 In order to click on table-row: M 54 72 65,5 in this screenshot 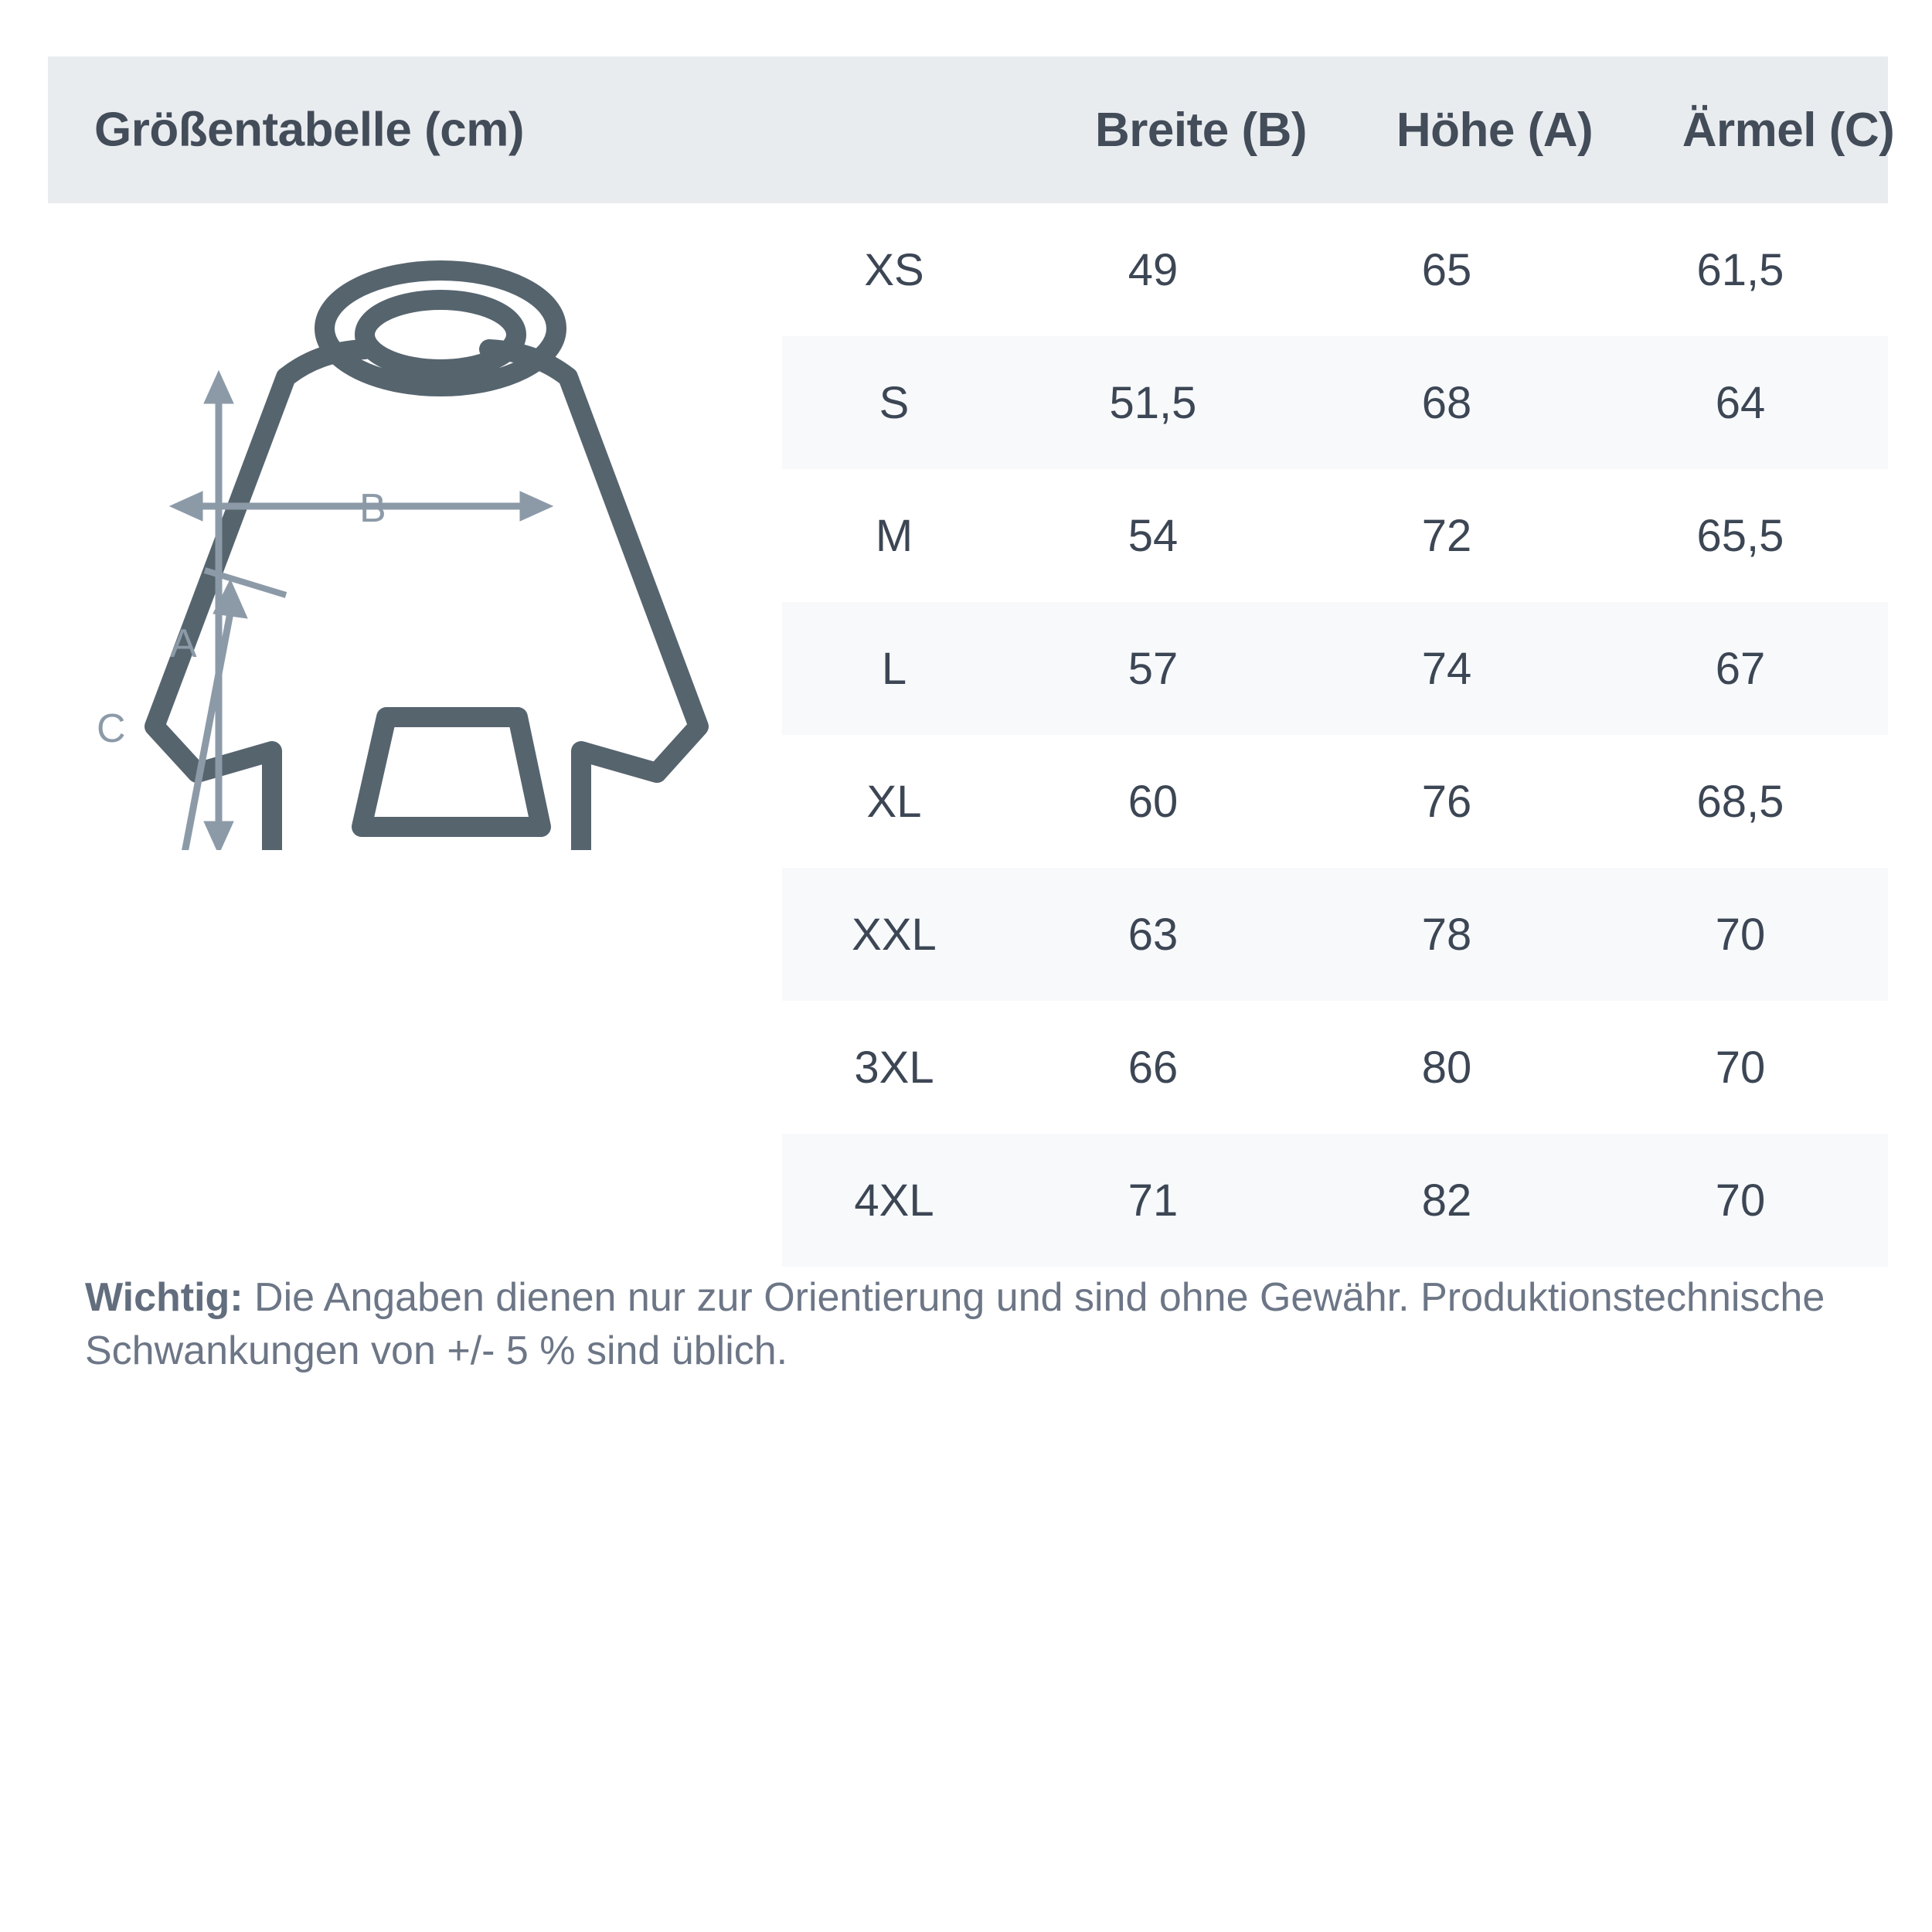, I will do `click(1335, 535)`.